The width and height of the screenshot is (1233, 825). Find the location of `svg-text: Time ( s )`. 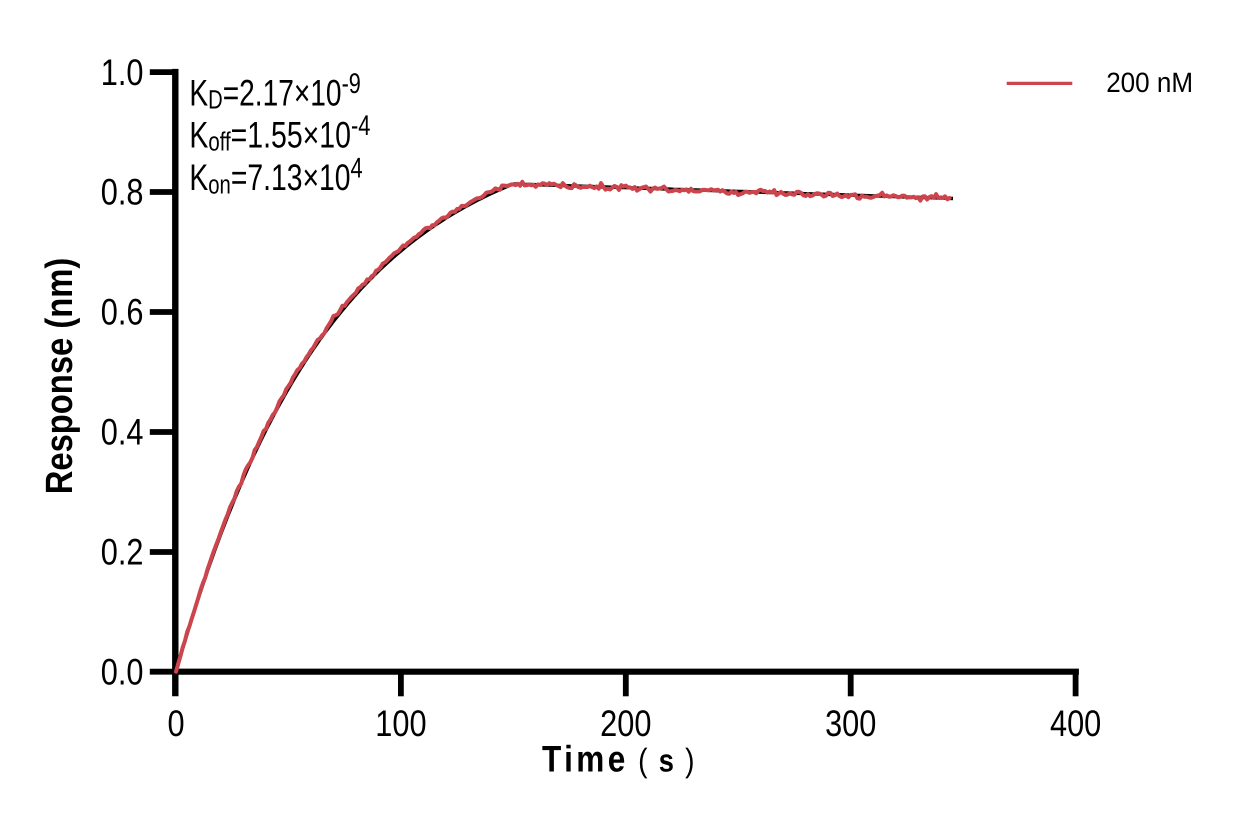

svg-text: Time ( s ) is located at coordinates (619, 758).